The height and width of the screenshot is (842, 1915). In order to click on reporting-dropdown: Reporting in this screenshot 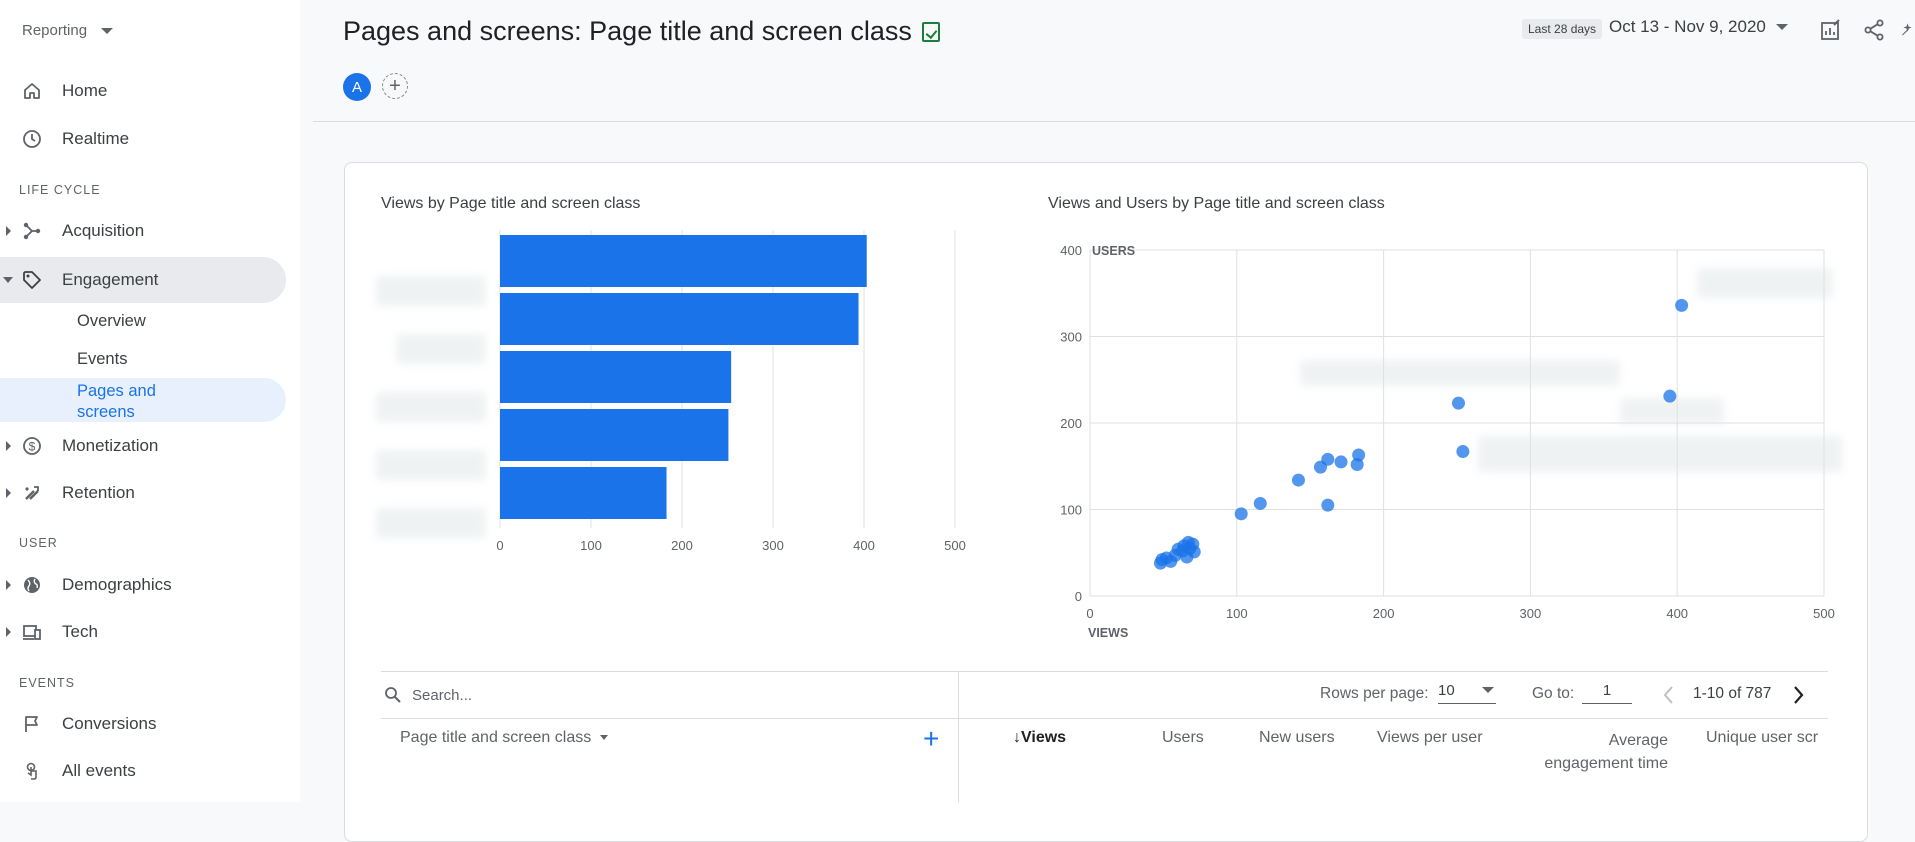, I will do `click(68, 30)`.